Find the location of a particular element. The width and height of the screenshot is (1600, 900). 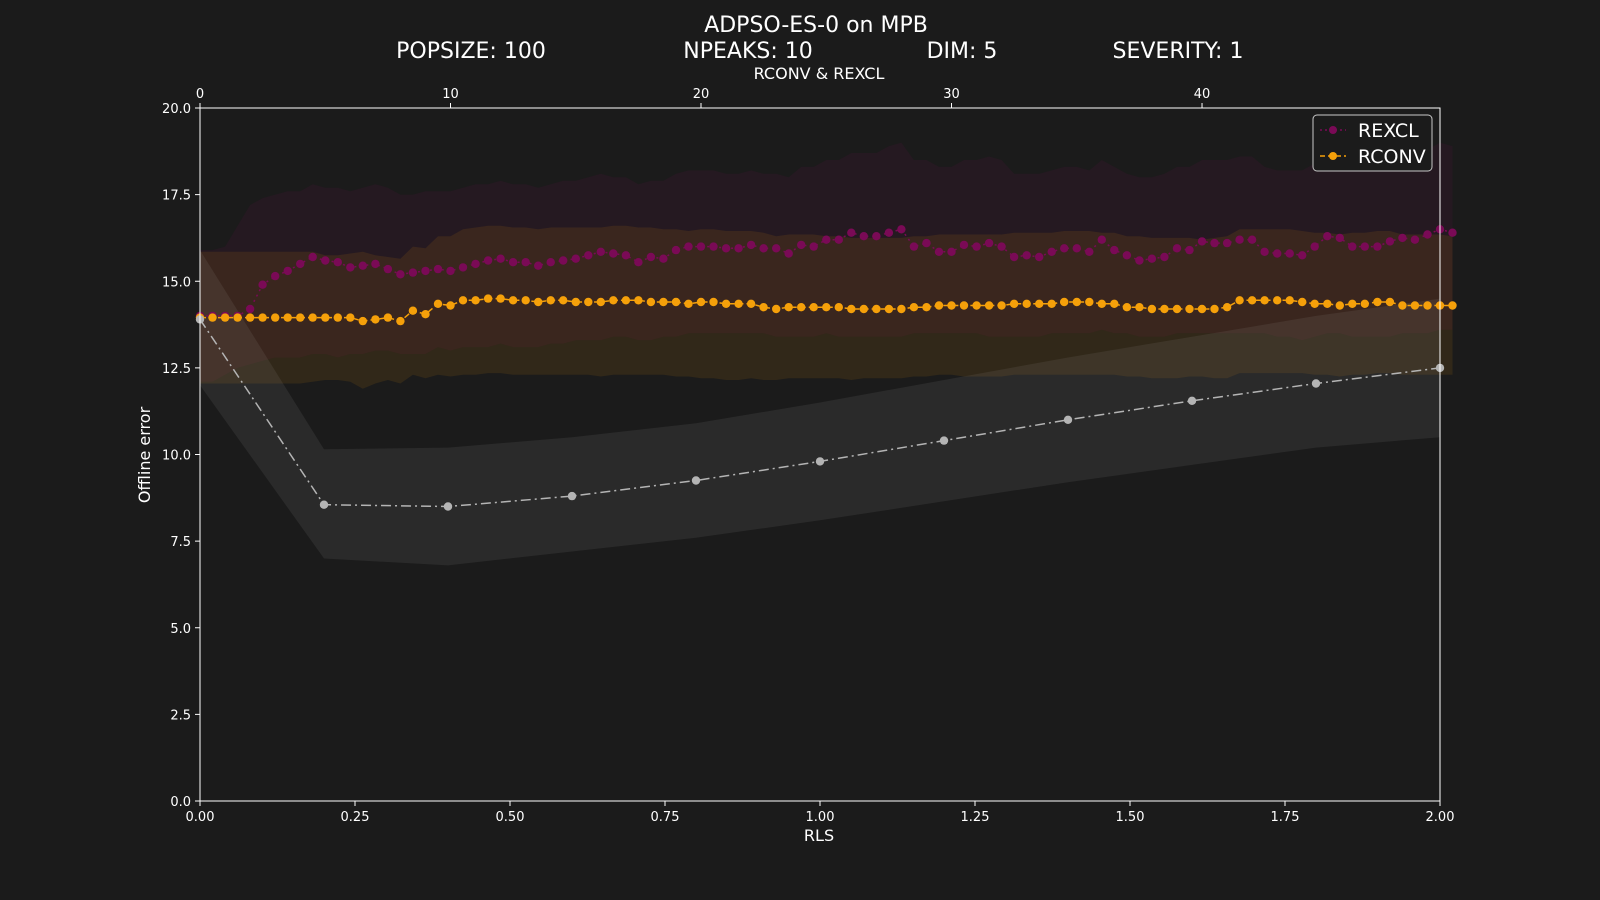

top-axis-label: RCONV & REXCL is located at coordinates (819, 73).